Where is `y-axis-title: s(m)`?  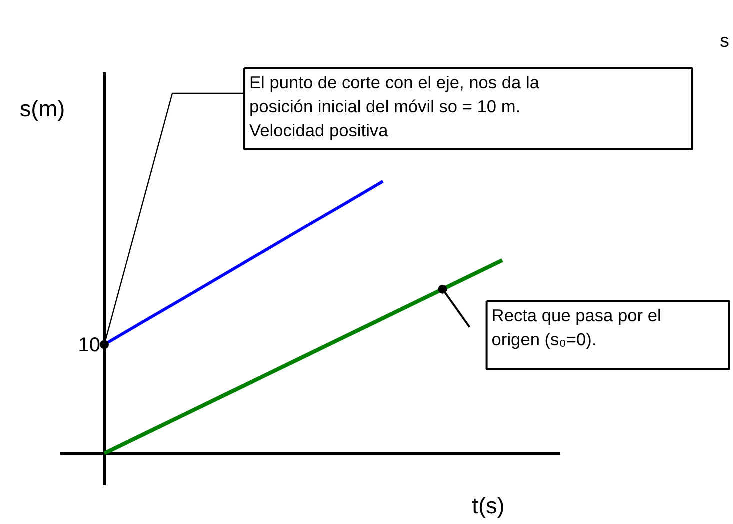 y-axis-title: s(m) is located at coordinates (43, 109).